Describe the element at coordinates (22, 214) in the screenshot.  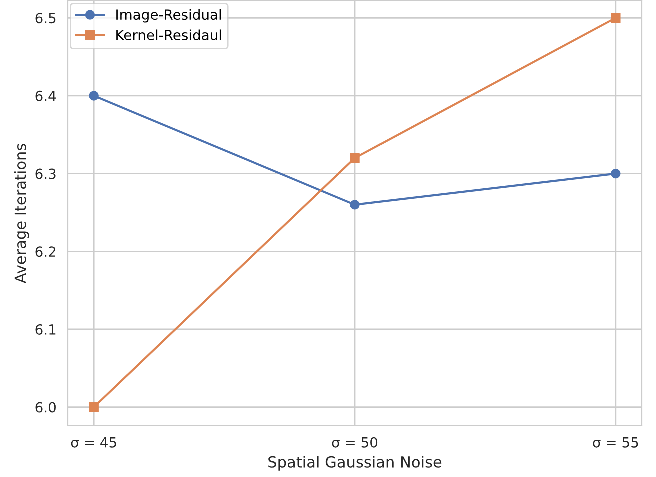
I see `y-axis-title: Average Iterations` at that location.